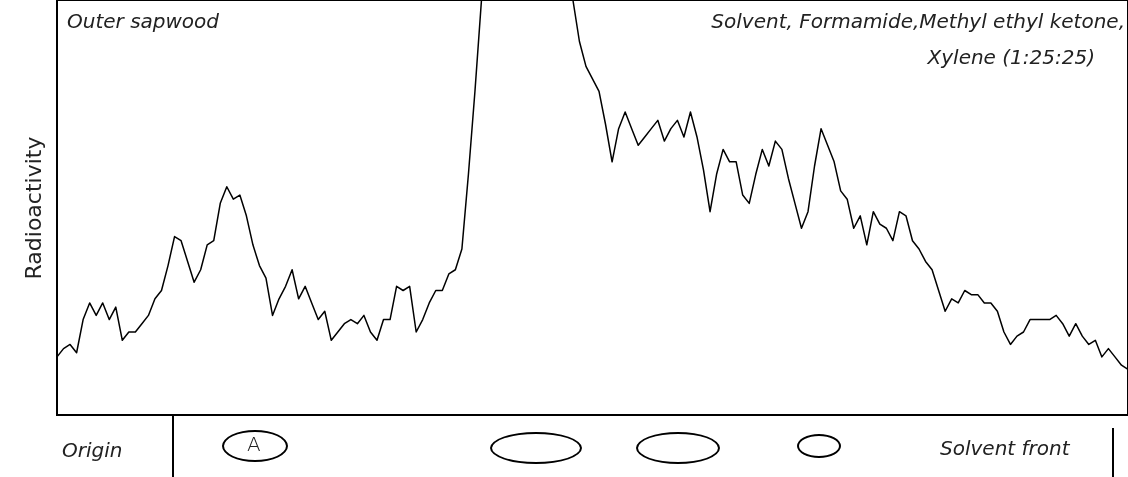 This screenshot has height=477, width=1128. Describe the element at coordinates (1010, 57) in the screenshot. I see `annotation: Xylene (1:25:25)` at that location.